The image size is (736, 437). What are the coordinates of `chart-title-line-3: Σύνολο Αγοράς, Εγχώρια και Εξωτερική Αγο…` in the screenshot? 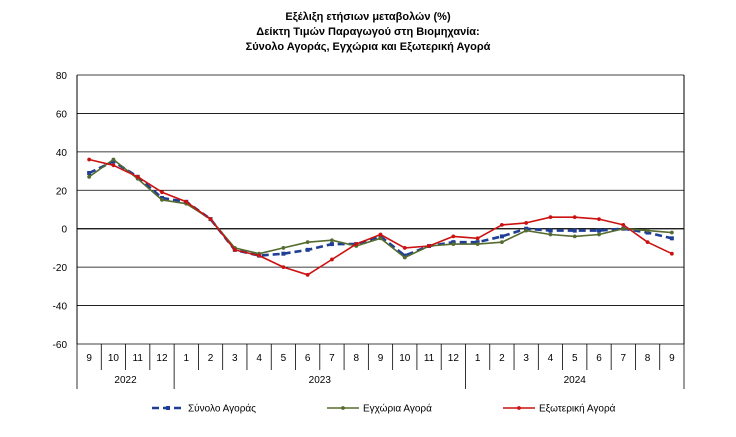 It's located at (368, 47).